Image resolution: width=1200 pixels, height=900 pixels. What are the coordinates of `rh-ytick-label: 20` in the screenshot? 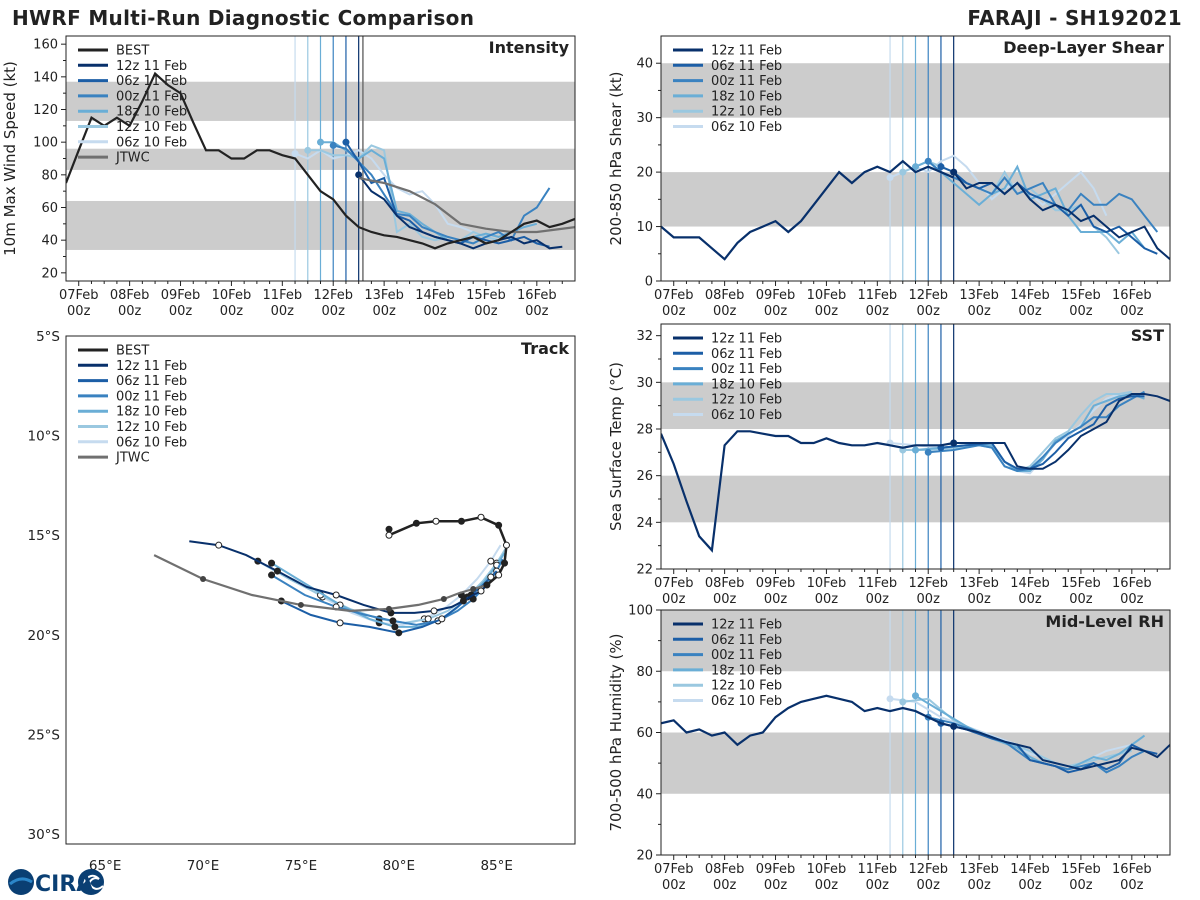 It's located at (644, 856).